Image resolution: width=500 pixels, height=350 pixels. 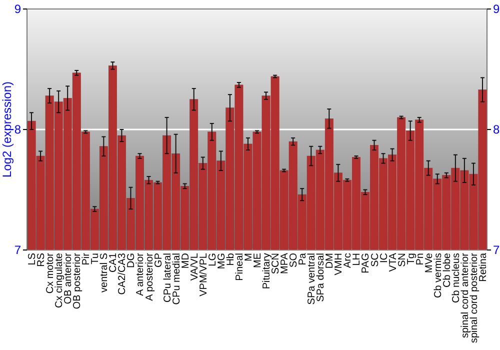 I want to click on x-tick-label: LS, so click(x=32, y=259).